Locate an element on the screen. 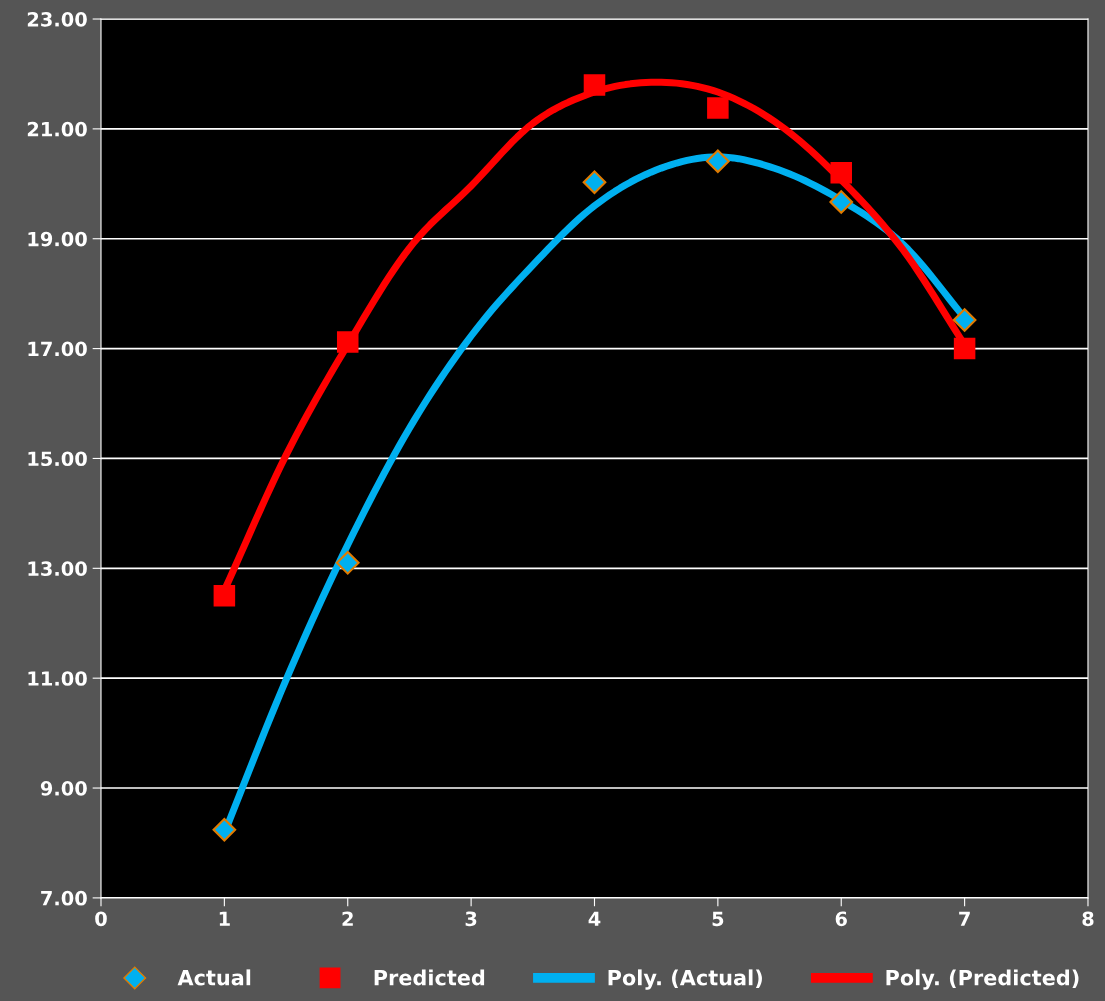  legend-label: Poly. (Actual) is located at coordinates (685, 979).